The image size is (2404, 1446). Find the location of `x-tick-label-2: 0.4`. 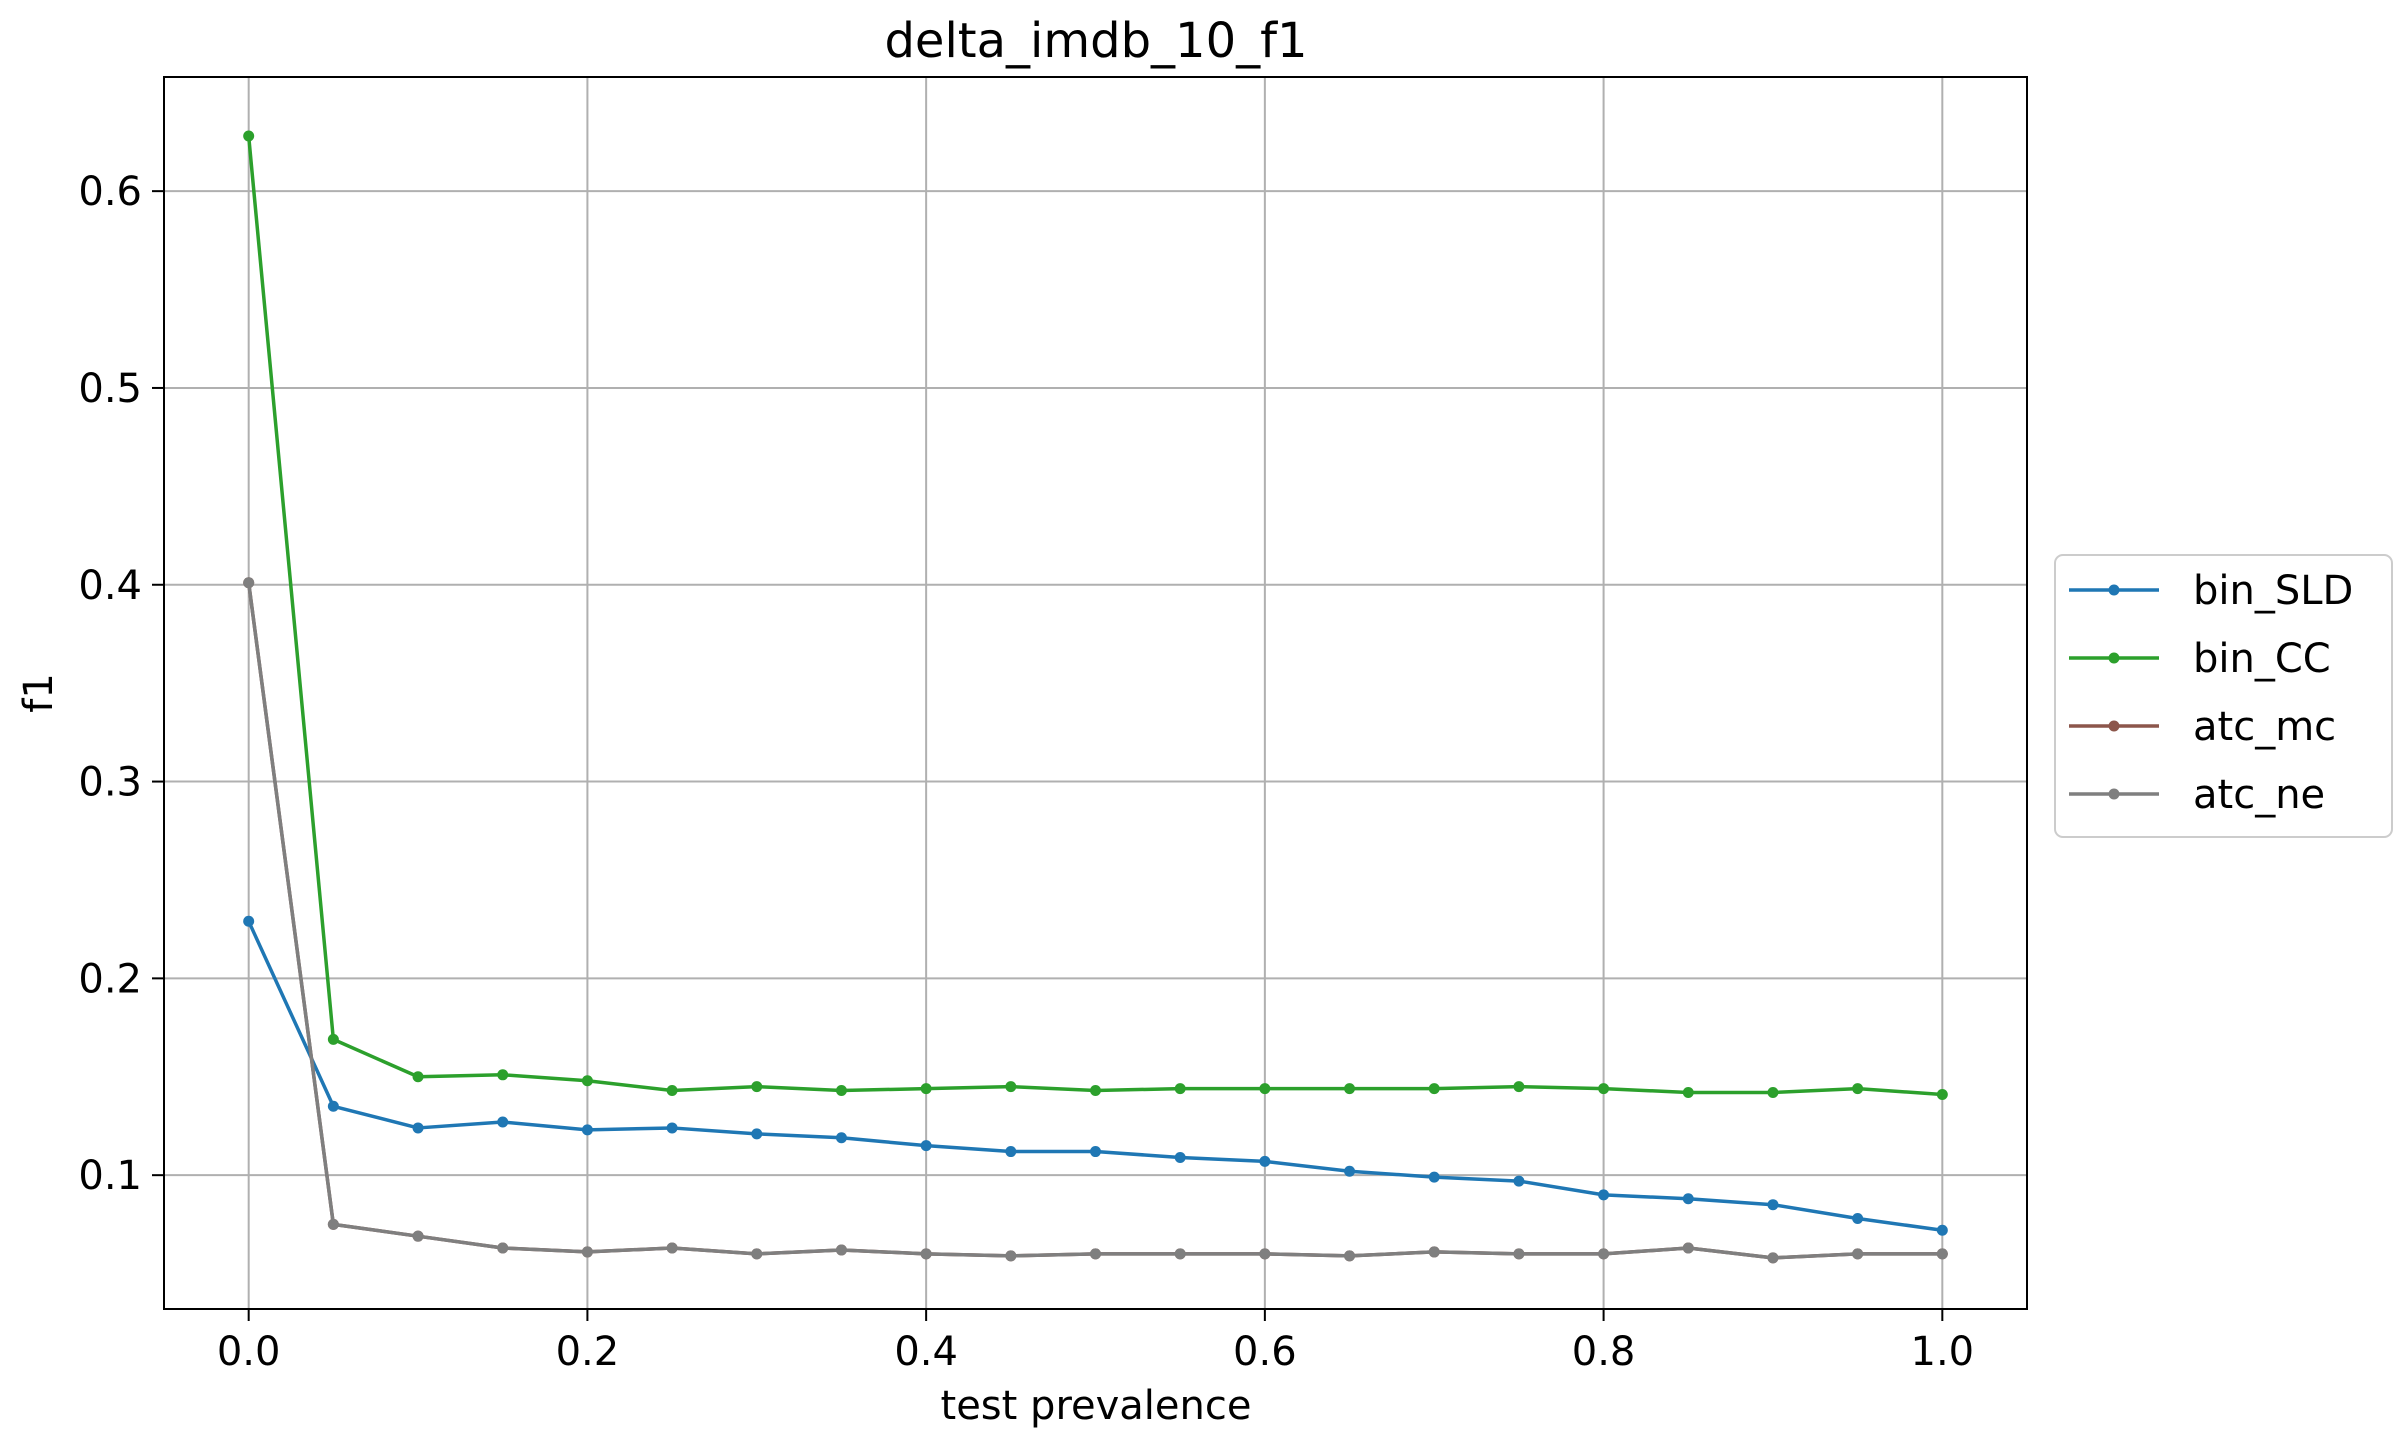

x-tick-label-2: 0.4 is located at coordinates (926, 1352).